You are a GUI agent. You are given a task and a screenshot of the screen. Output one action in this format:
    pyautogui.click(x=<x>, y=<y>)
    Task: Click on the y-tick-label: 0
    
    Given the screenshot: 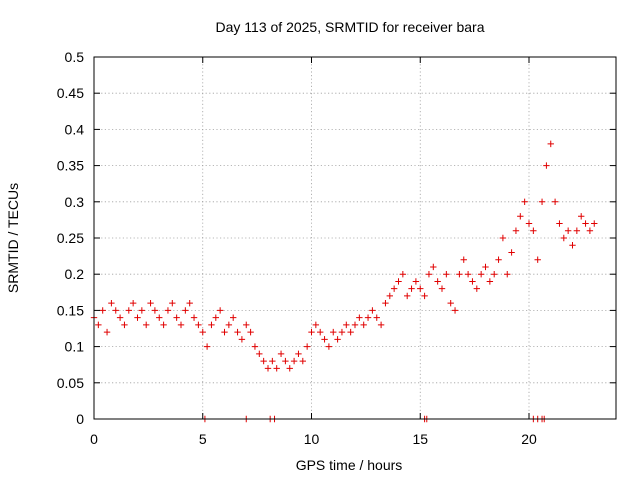 What is the action you would take?
    pyautogui.click(x=80, y=419)
    